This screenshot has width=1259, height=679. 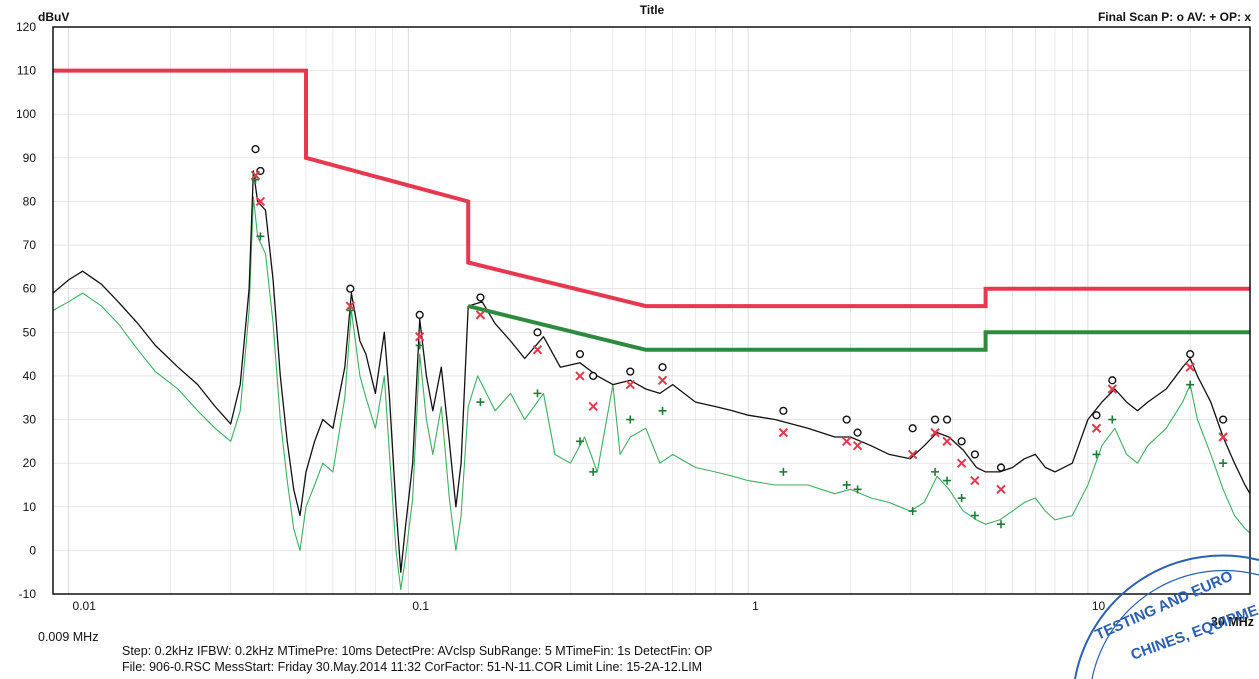 I want to click on y-axis: -10 0 10 20 30 40 50 60 70 80 90 100 110 120, so click(x=26, y=310).